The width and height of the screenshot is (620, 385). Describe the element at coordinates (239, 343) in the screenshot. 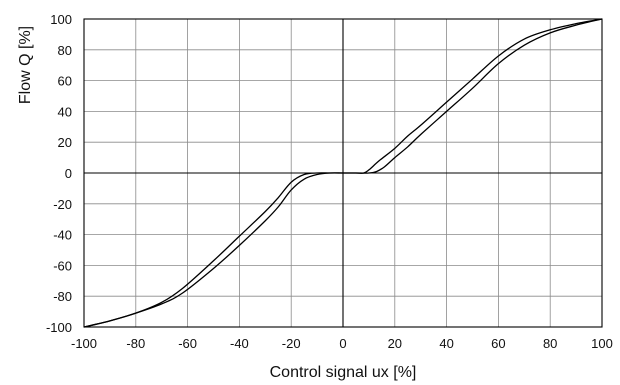

I see `x-tick-label: -40` at that location.